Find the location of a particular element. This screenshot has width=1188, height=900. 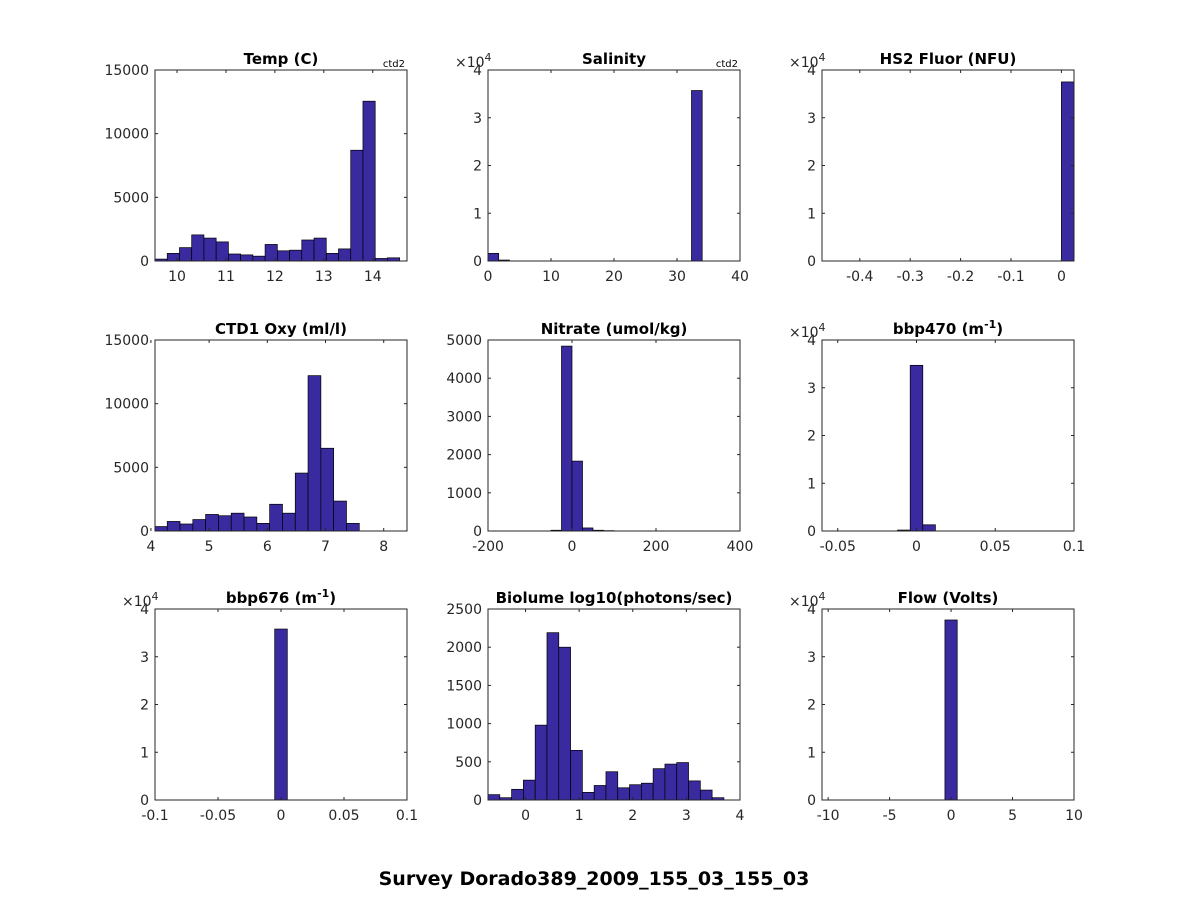

y-tick-label: 2500 is located at coordinates (464, 610).